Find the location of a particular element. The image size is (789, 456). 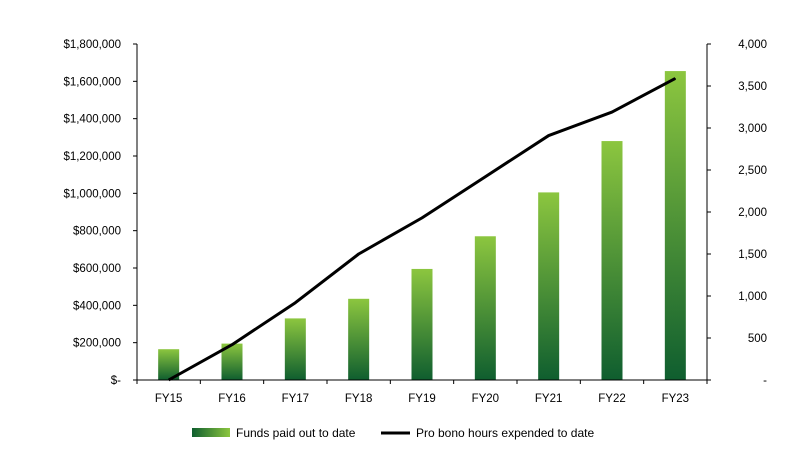

bar-fy17 is located at coordinates (295, 349).